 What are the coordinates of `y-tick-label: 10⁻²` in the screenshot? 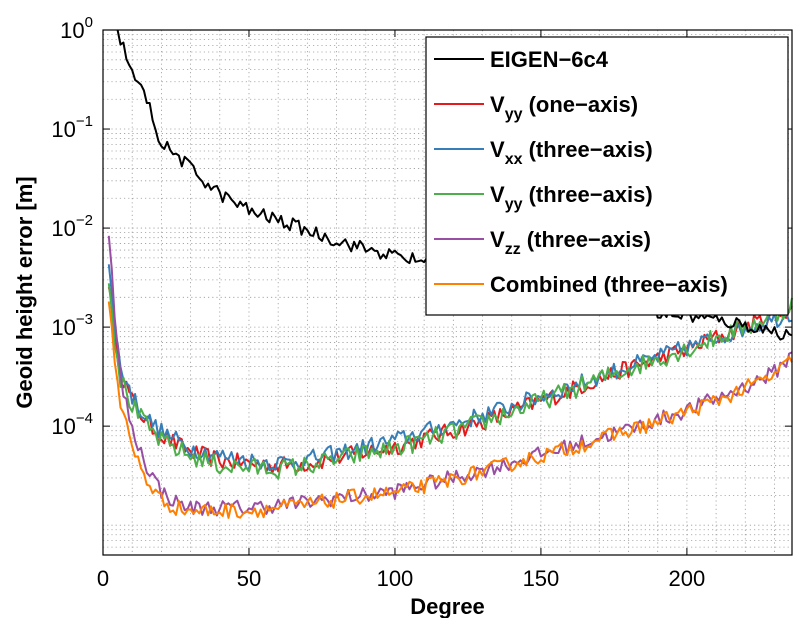 It's located at (72, 226).